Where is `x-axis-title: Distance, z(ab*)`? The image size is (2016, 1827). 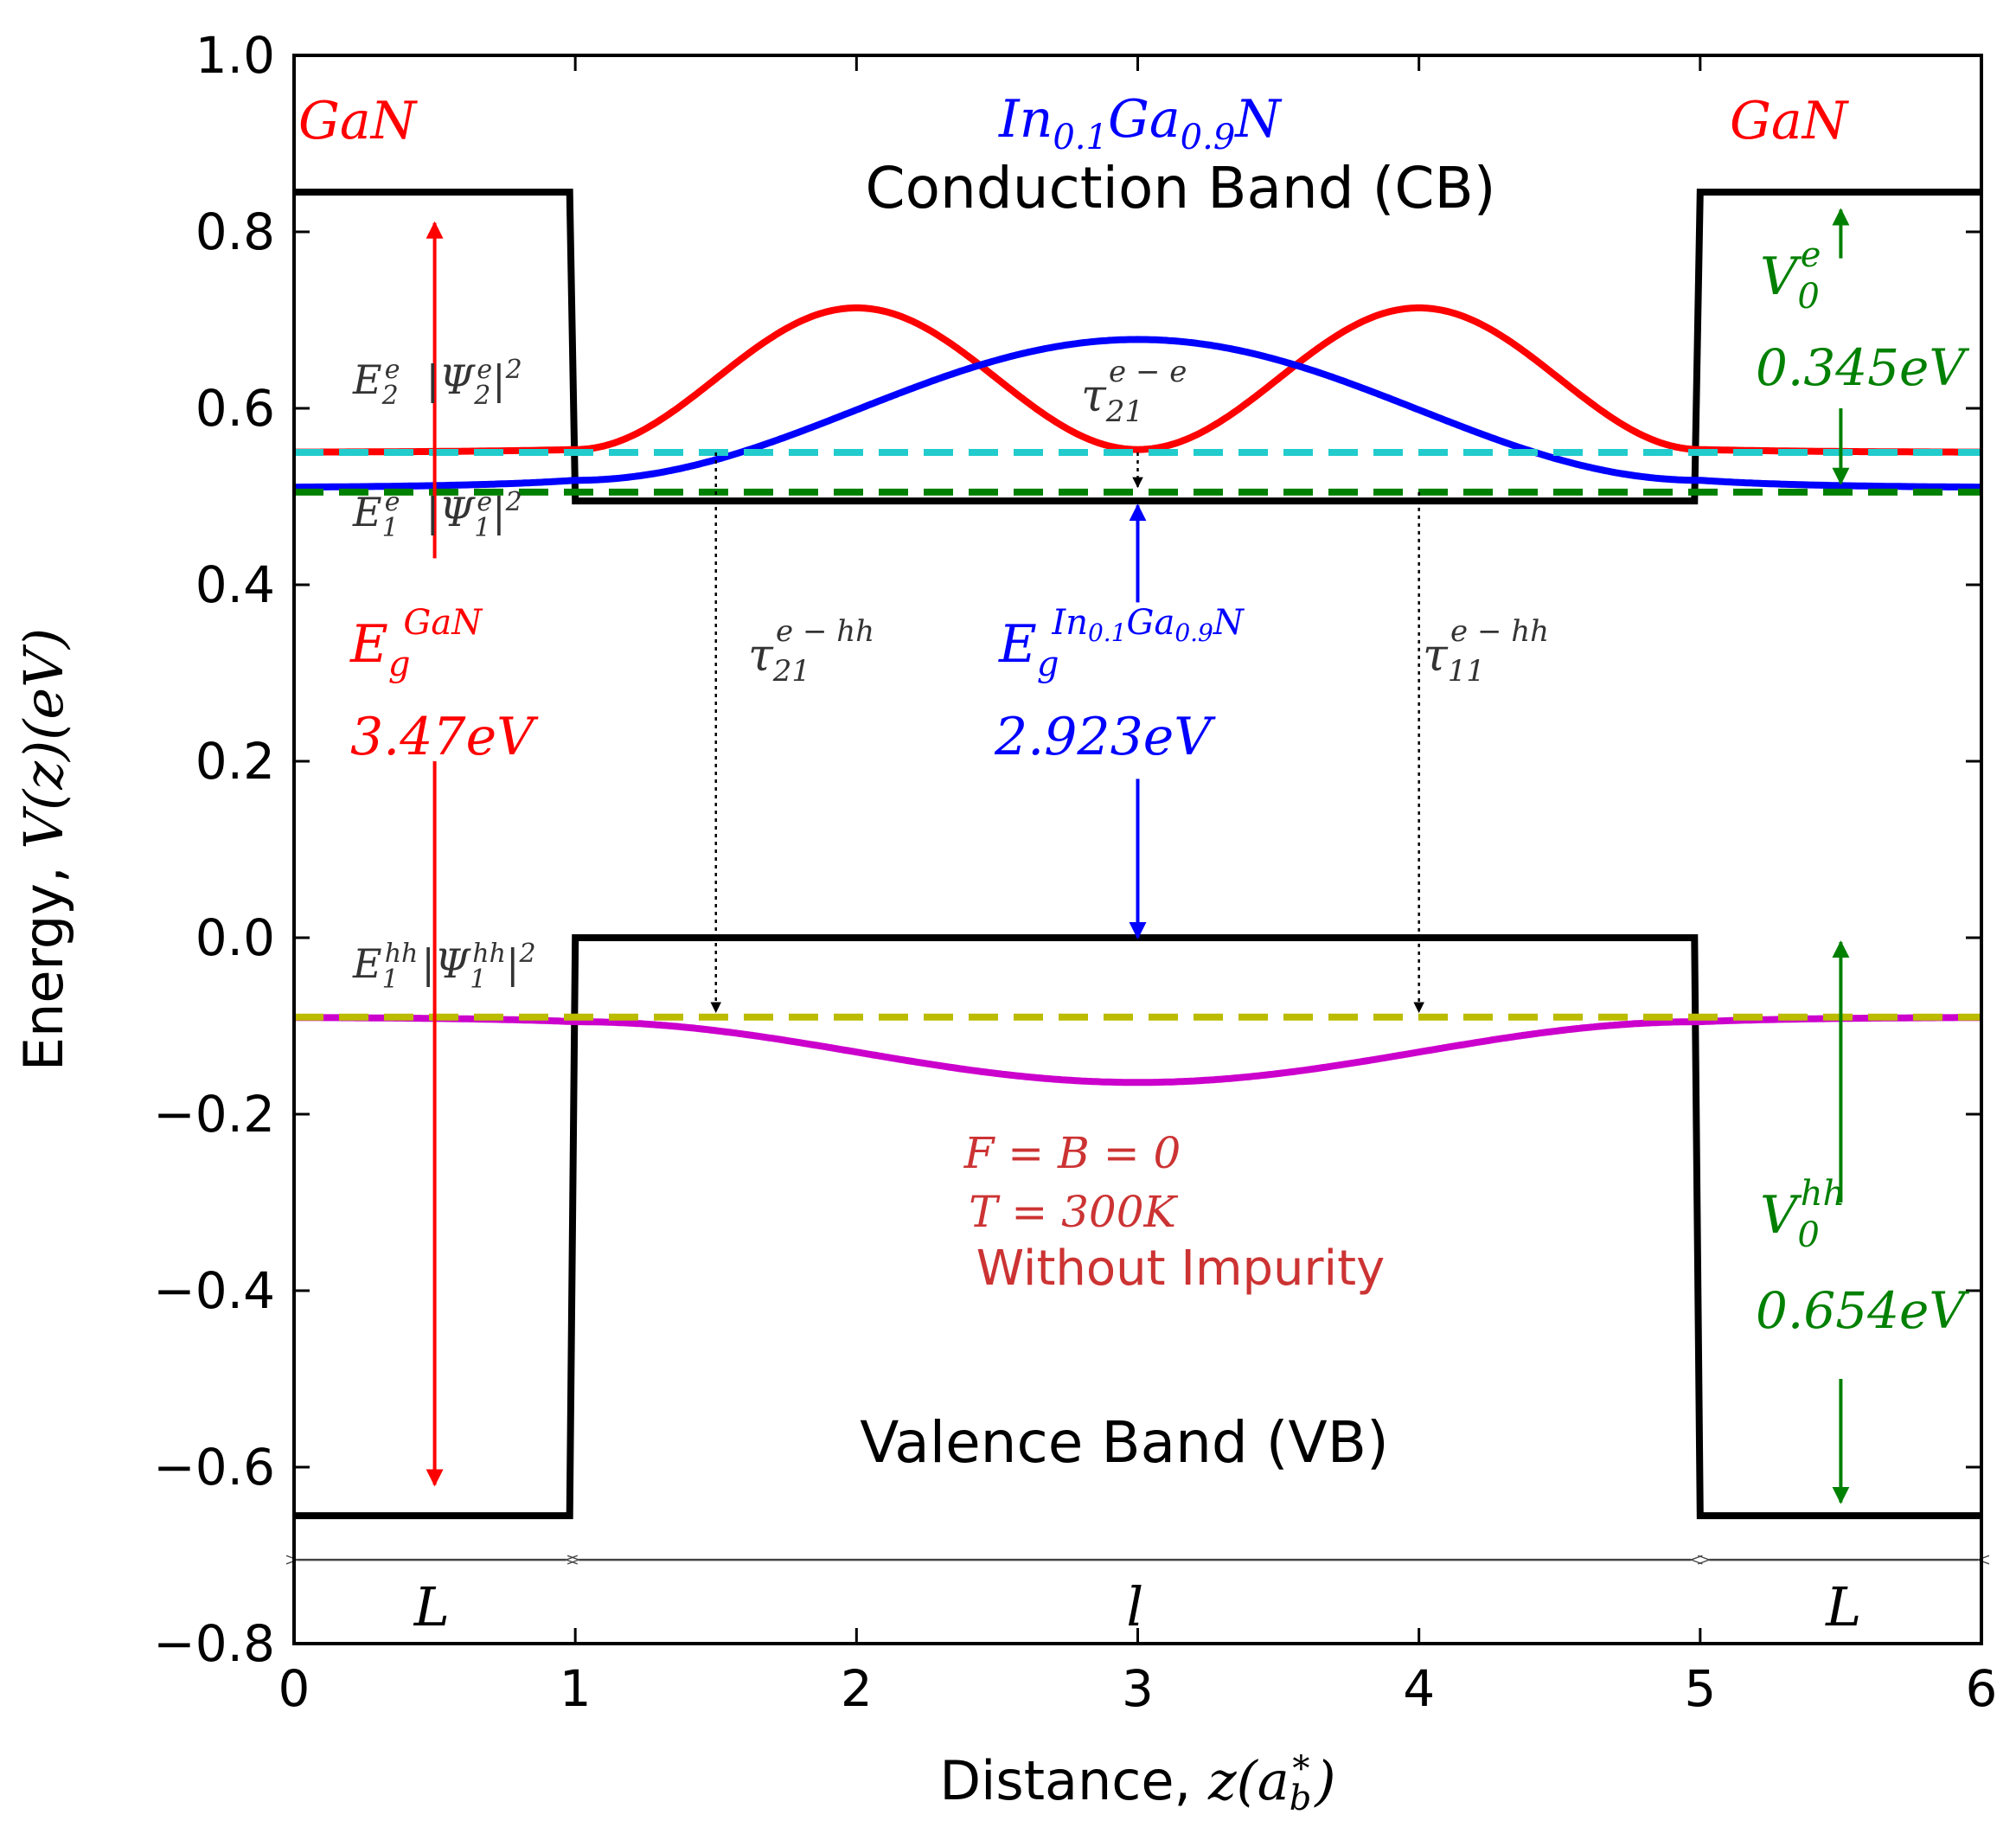 x-axis-title: Distance, z(ab*) is located at coordinates (1137, 1784).